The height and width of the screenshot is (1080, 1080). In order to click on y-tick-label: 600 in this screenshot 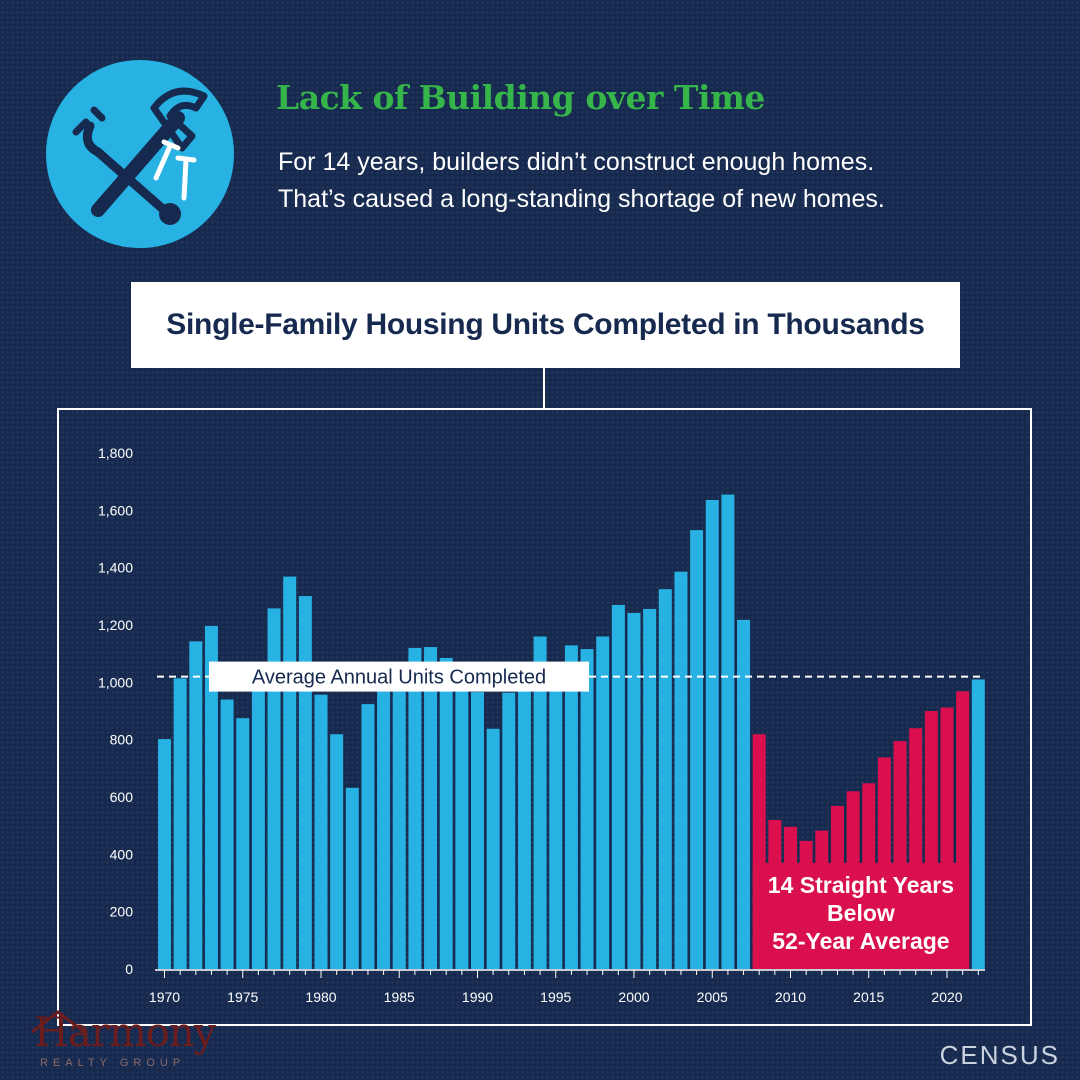, I will do `click(122, 797)`.